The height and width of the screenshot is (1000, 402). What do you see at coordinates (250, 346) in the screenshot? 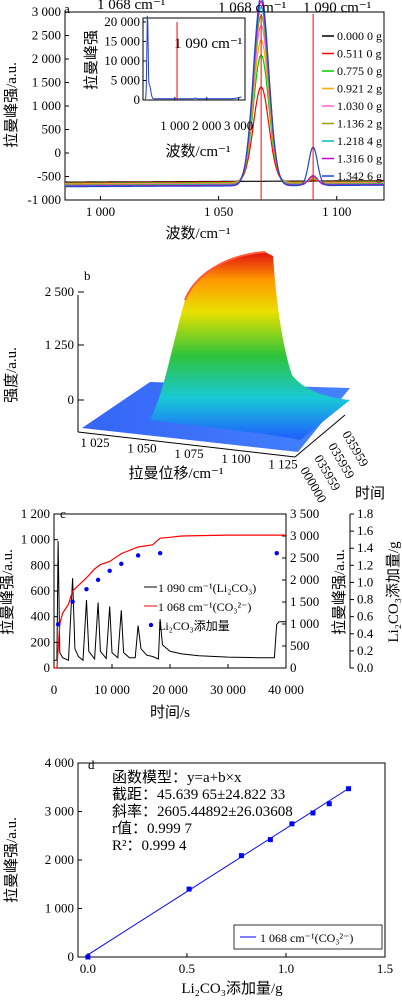
I see `surface-ridge` at bounding box center [250, 346].